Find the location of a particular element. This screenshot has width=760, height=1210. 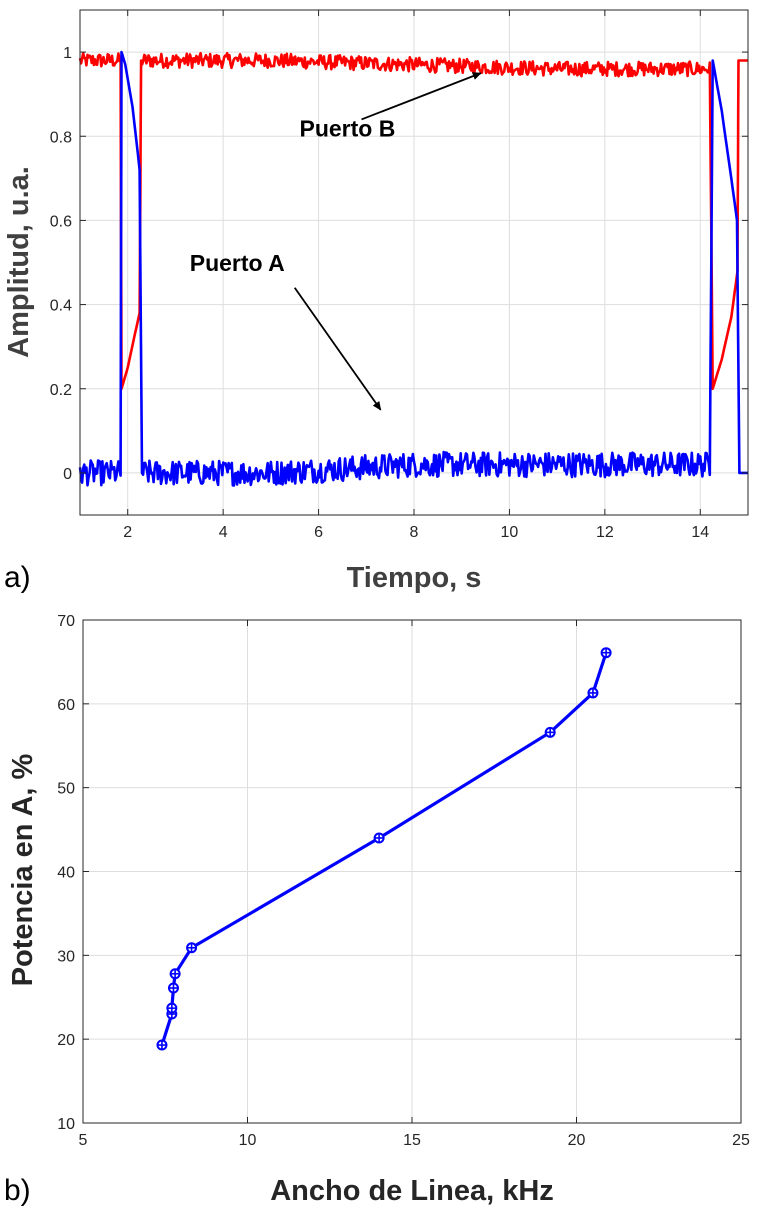

chart-a-panel-label: a) is located at coordinates (17, 577).